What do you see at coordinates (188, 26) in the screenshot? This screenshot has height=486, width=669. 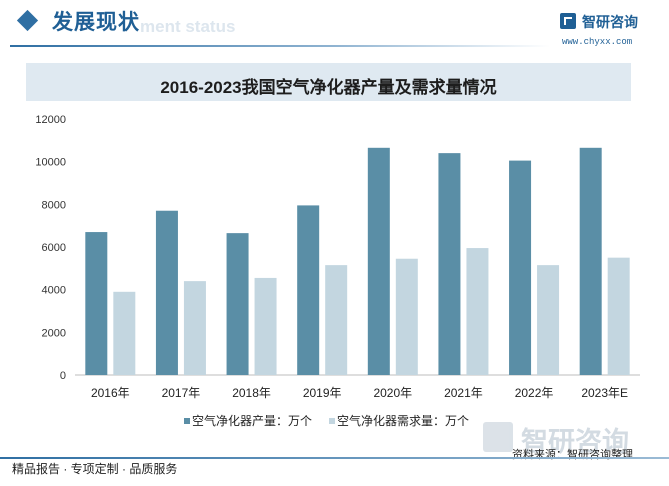 I see `section-watermark: ment status` at bounding box center [188, 26].